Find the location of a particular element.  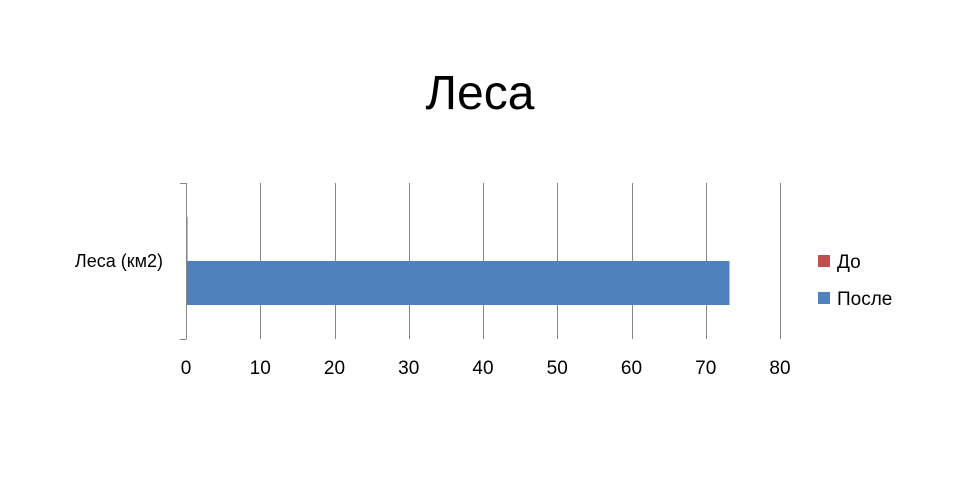

axes is located at coordinates (183, 261).